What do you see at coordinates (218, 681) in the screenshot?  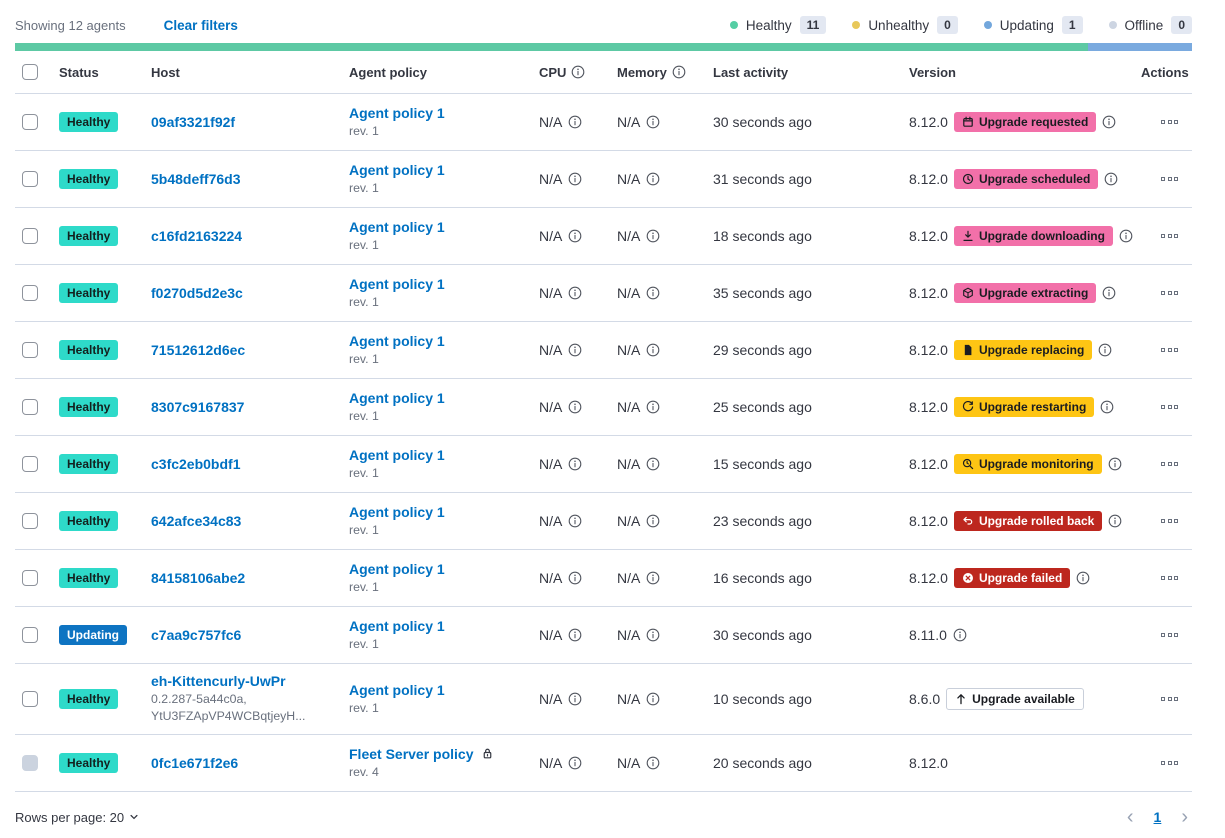 I see `host-link: eh-Kittencurly-UwPr` at bounding box center [218, 681].